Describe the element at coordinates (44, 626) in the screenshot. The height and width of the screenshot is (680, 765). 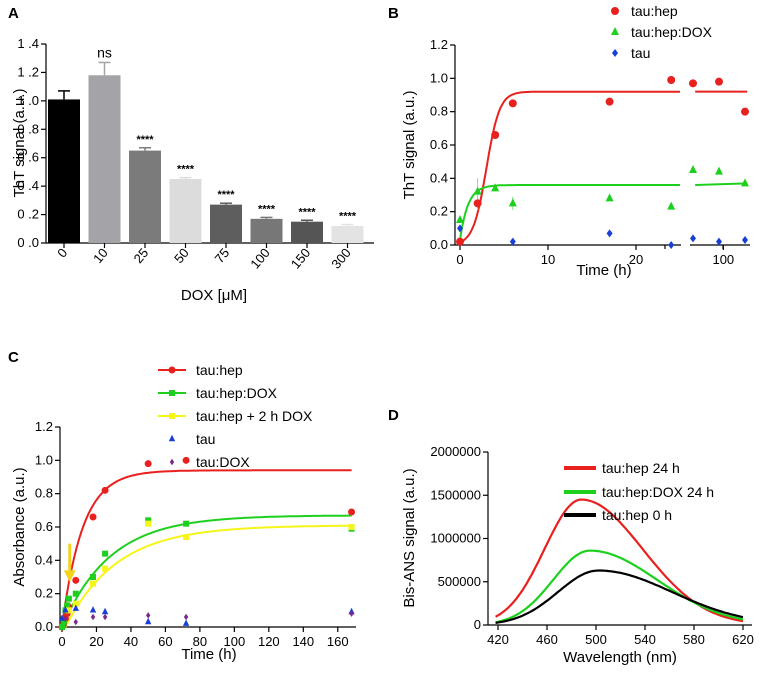
I see `panel-c-ytick-label: 0.0` at that location.